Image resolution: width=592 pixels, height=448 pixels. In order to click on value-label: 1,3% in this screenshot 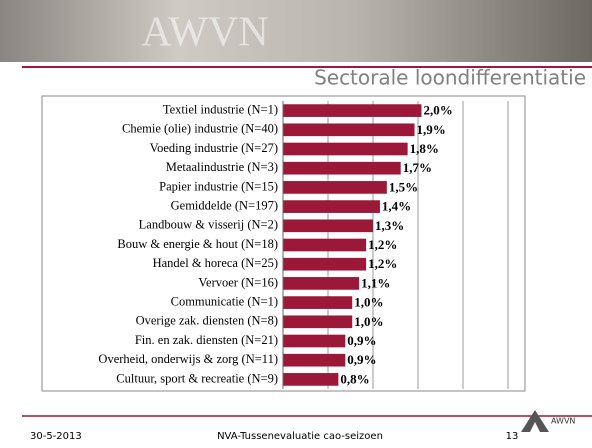, I will do `click(389, 225)`.